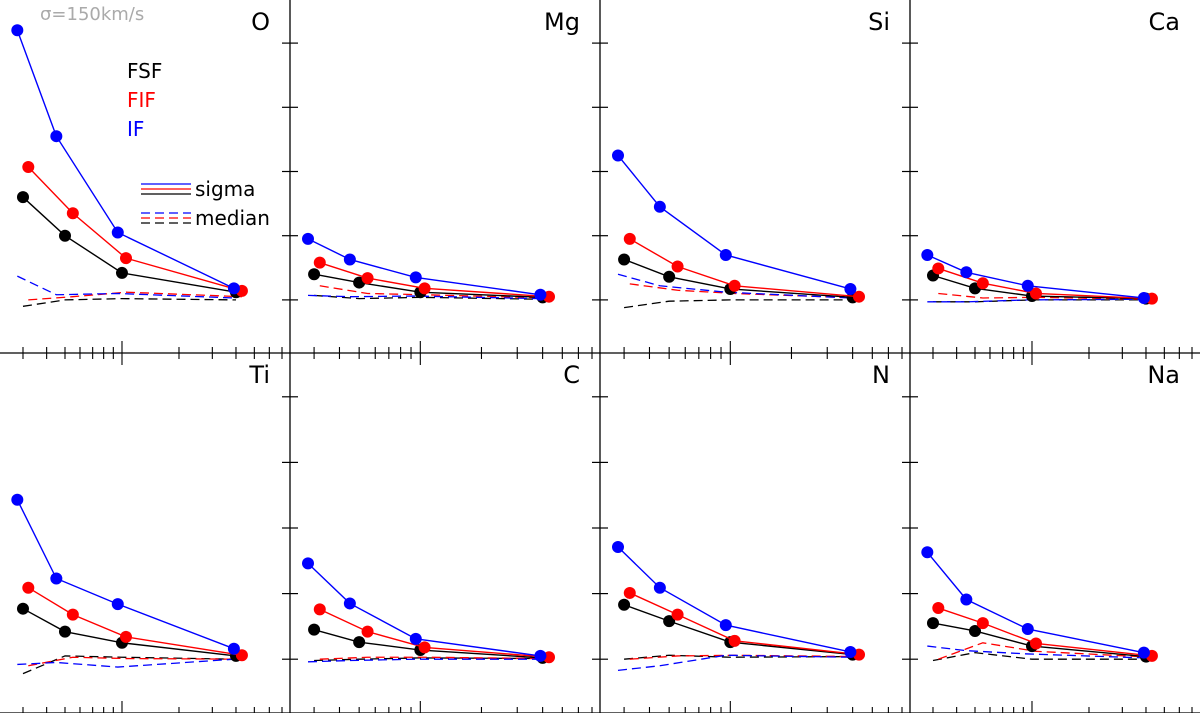 The height and width of the screenshot is (713, 1200). What do you see at coordinates (747, 186) in the screenshot?
I see `panel-si: Si` at bounding box center [747, 186].